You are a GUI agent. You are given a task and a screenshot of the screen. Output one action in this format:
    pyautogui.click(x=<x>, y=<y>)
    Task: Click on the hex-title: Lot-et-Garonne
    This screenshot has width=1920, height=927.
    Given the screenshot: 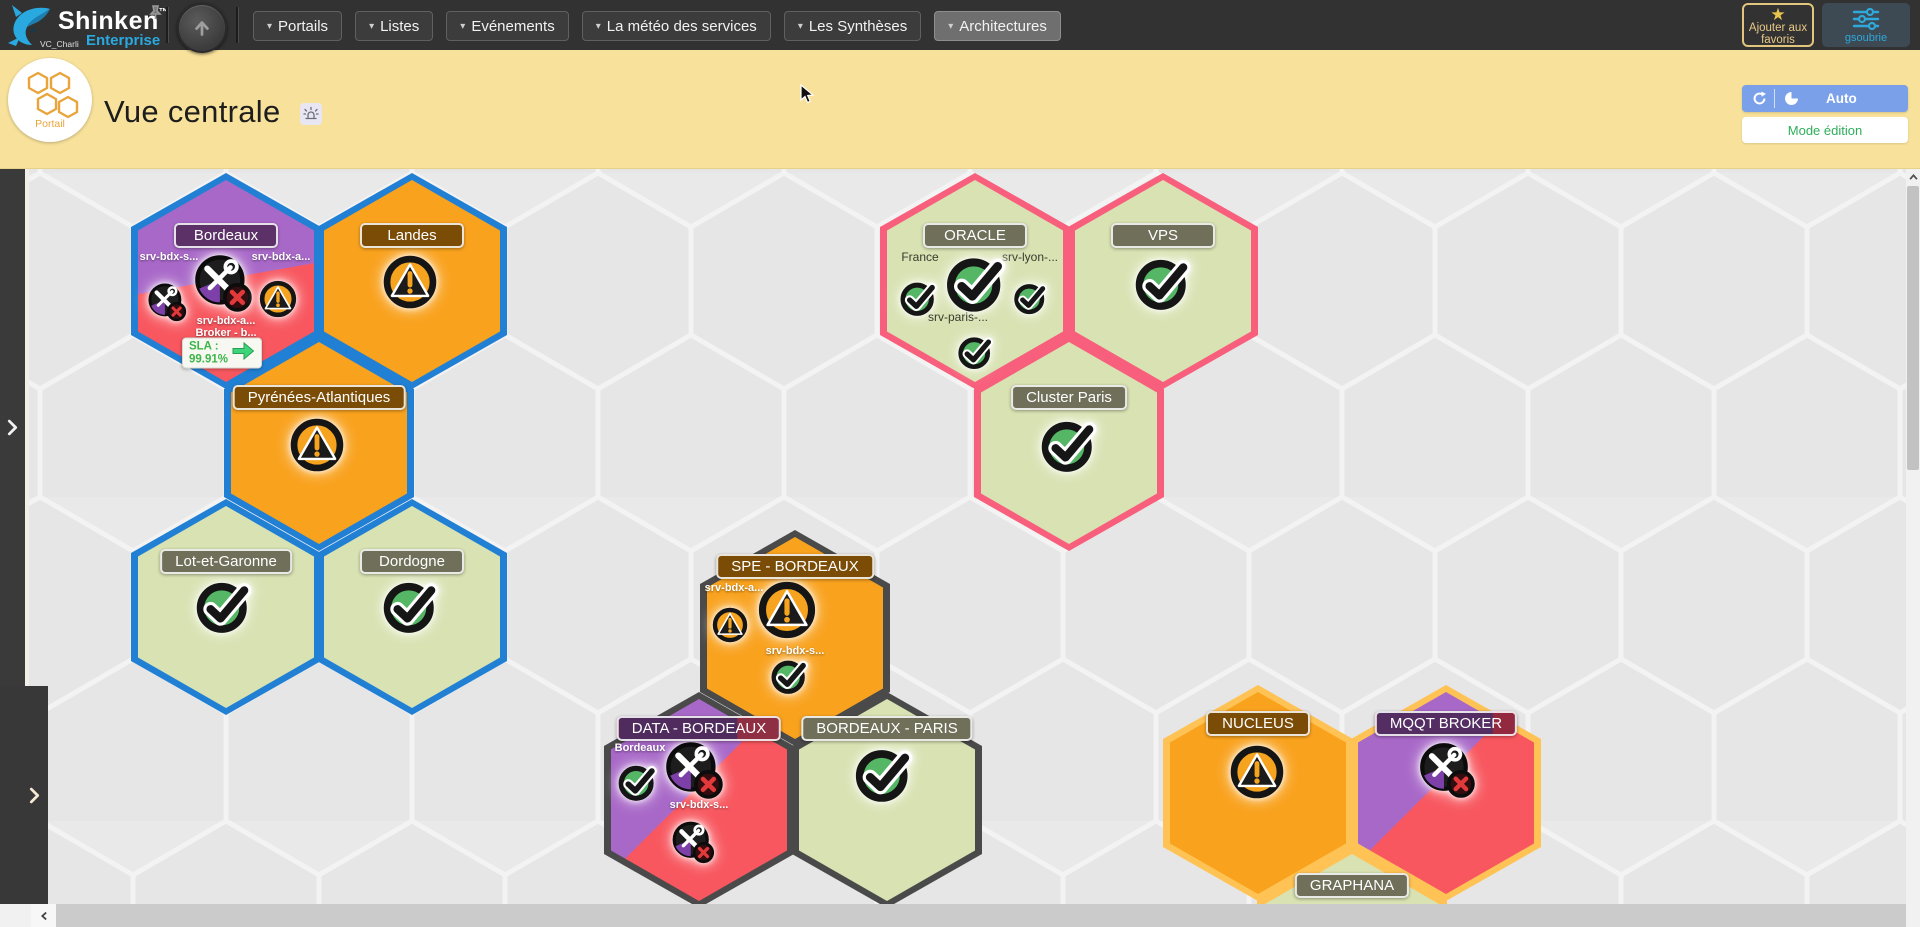 What is the action you would take?
    pyautogui.click(x=226, y=561)
    